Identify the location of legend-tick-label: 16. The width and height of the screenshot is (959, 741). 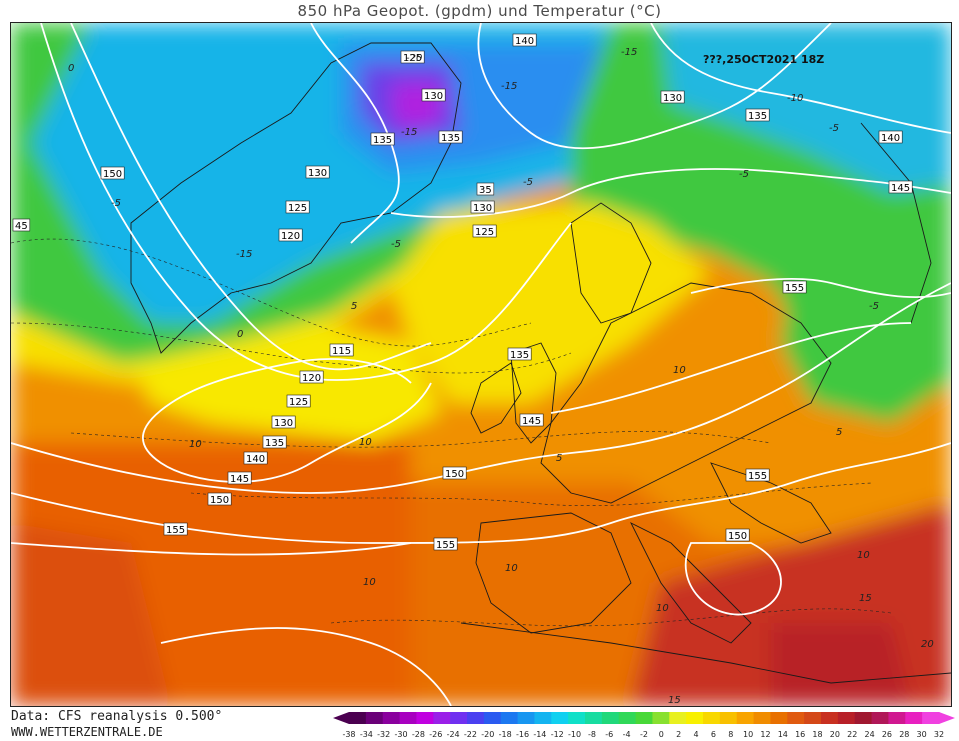
(800, 734).